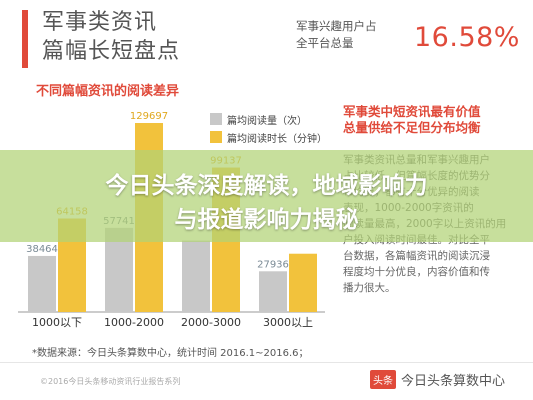 Image resolution: width=533 pixels, height=400 pixels. I want to click on legend-label-reads: 篇均阅读量（次）, so click(267, 121).